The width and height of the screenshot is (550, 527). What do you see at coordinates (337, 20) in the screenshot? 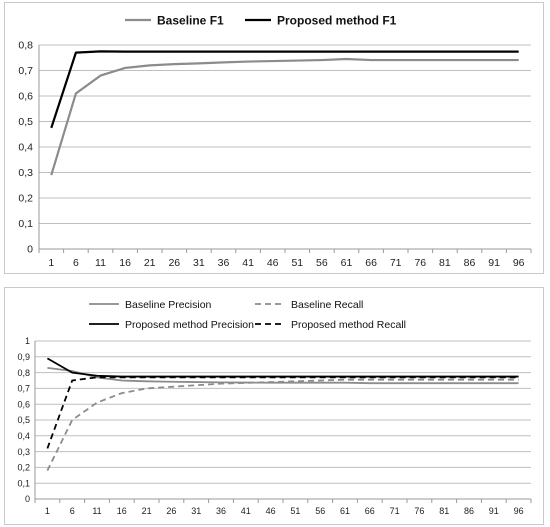
I see `legend-label-proposed-method-f1: Proposed method F1` at bounding box center [337, 20].